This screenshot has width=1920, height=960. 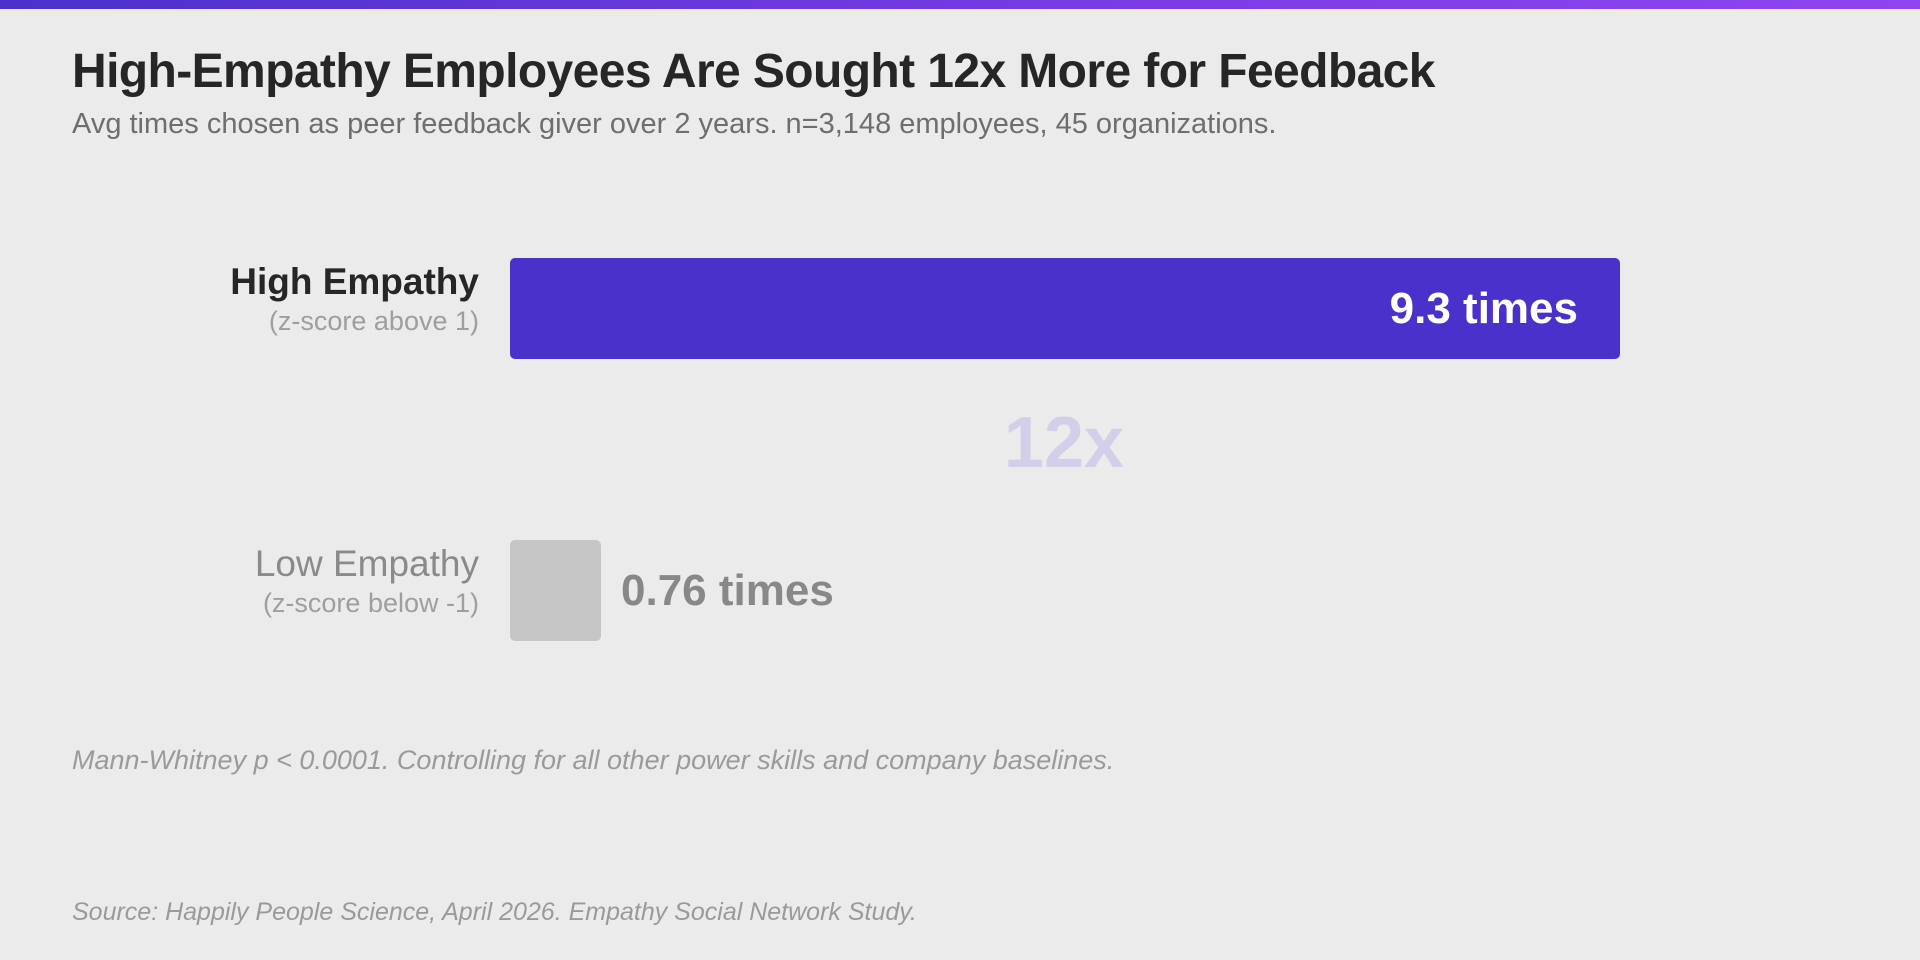 What do you see at coordinates (354, 281) in the screenshot?
I see `category-name: High Empathy` at bounding box center [354, 281].